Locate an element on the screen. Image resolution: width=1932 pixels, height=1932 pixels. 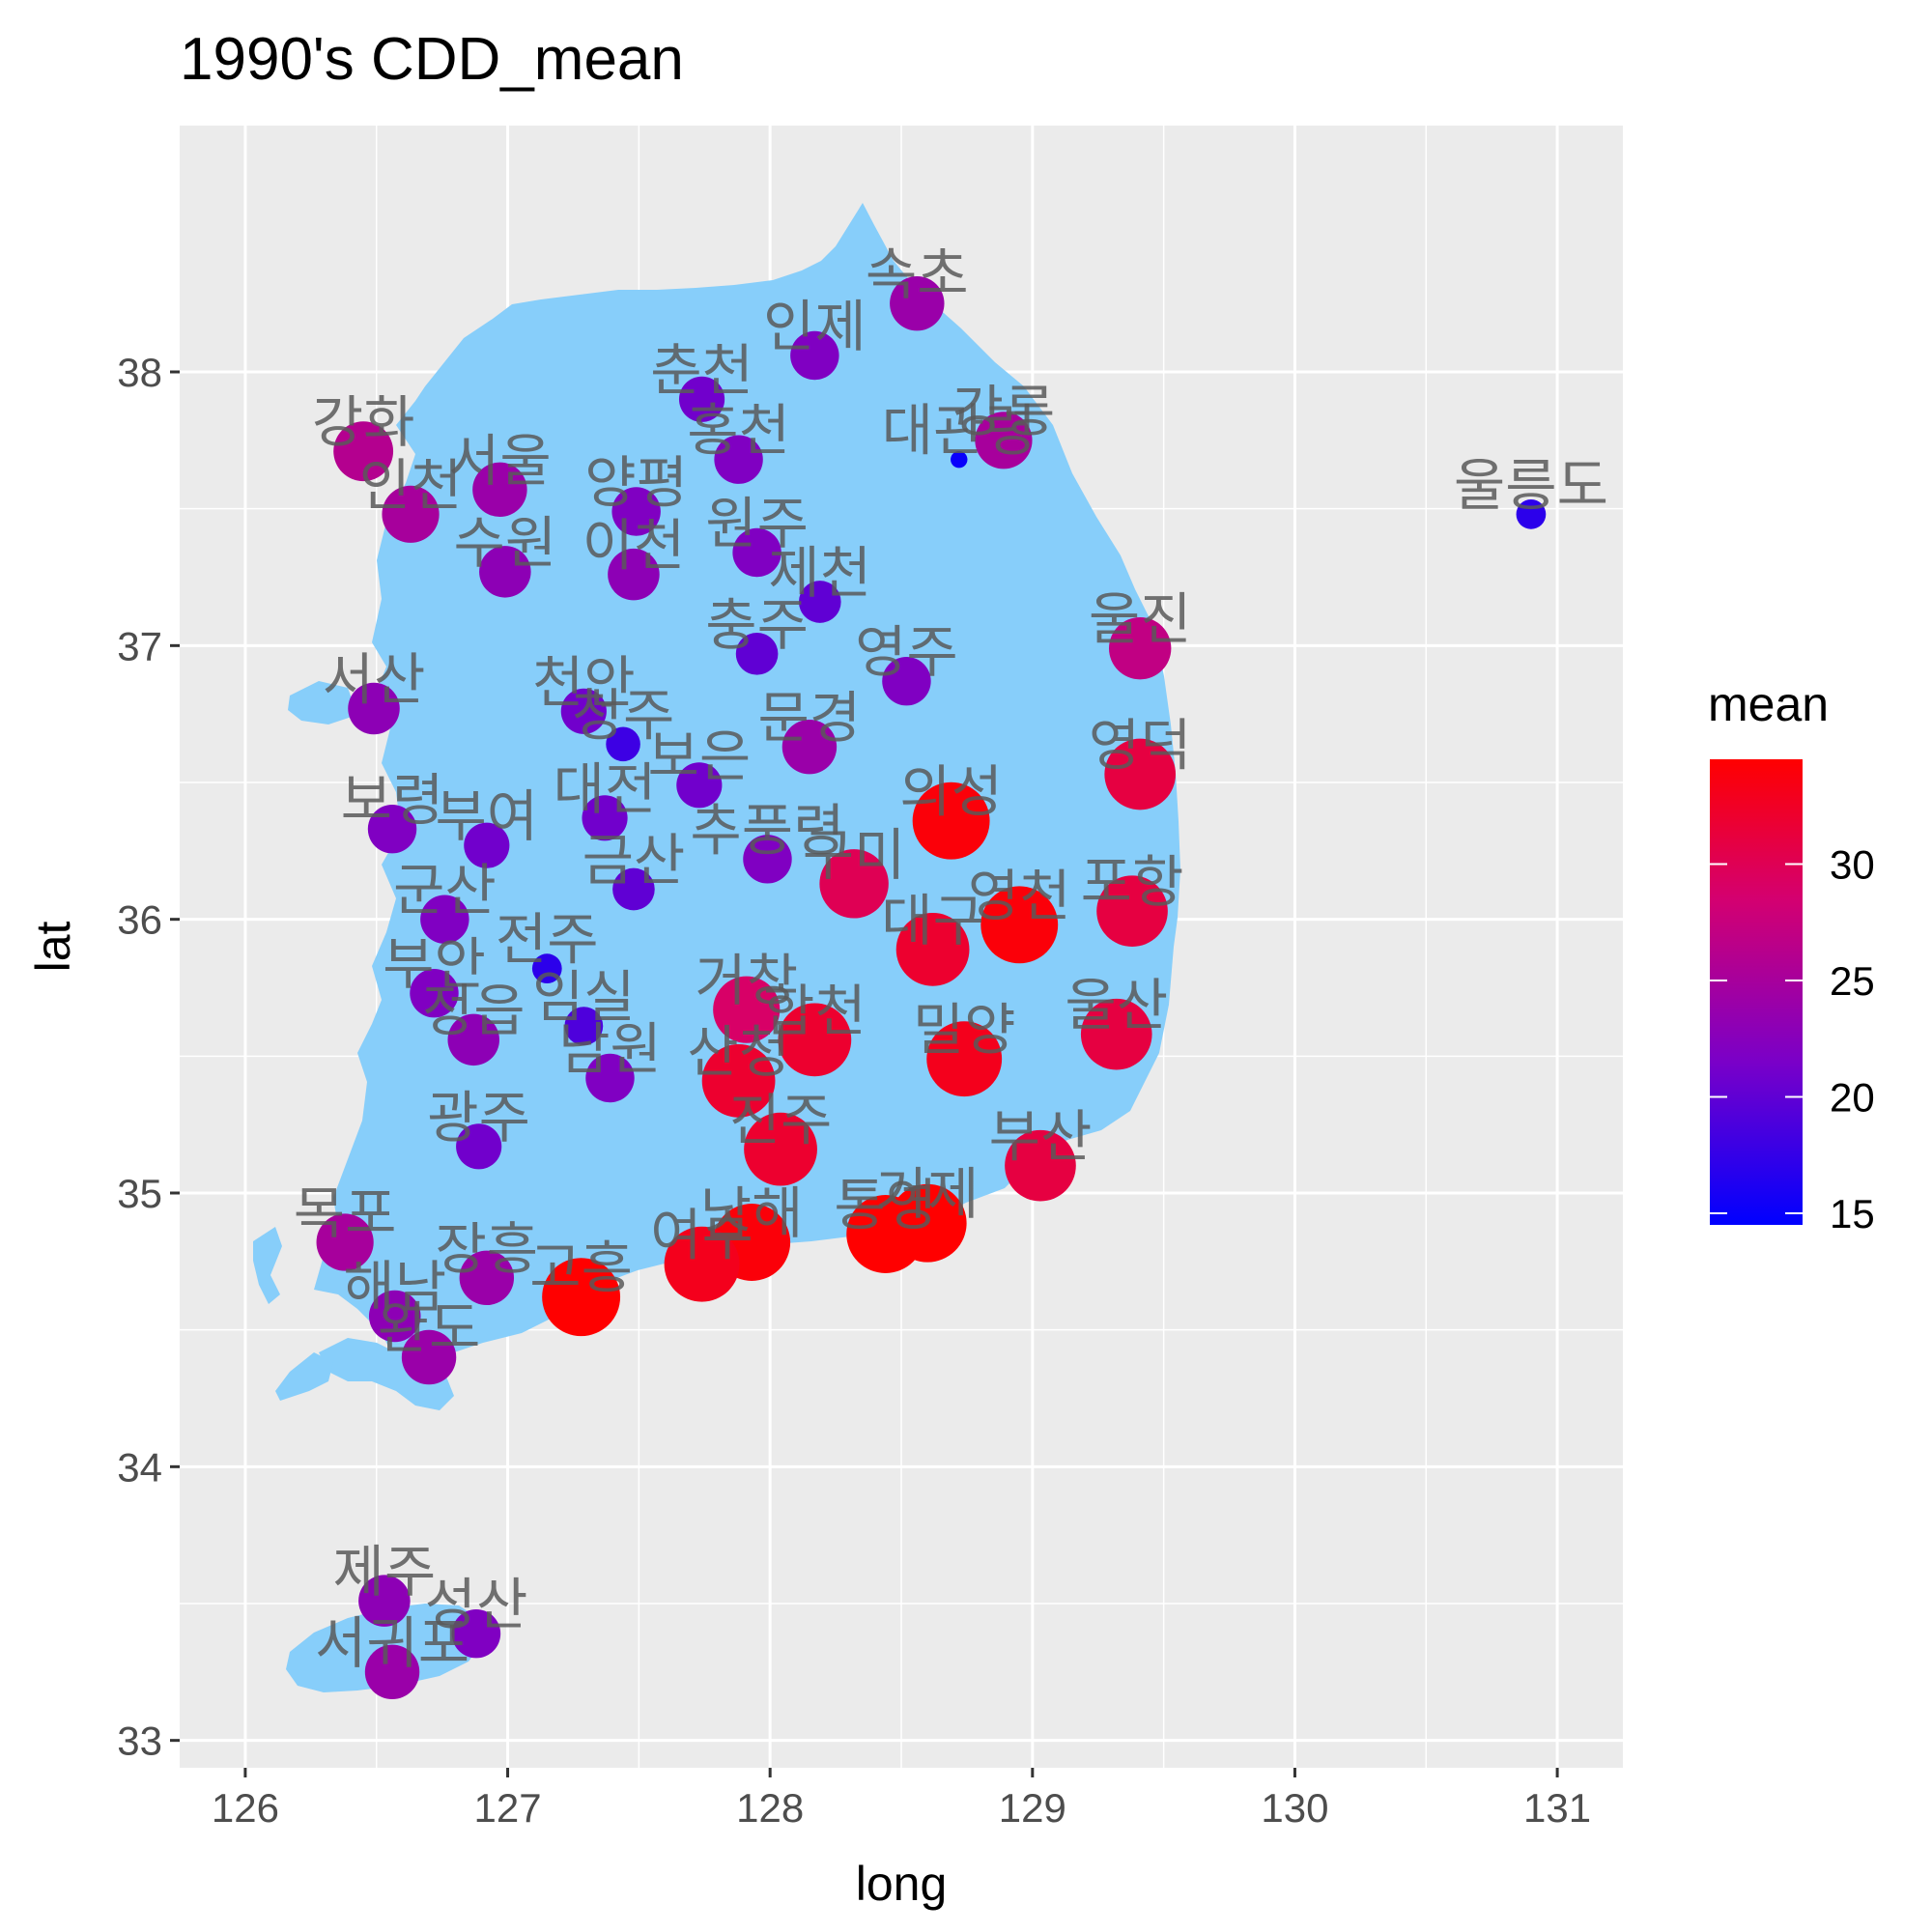
x-tick-label: 130 is located at coordinates (1294, 1808).